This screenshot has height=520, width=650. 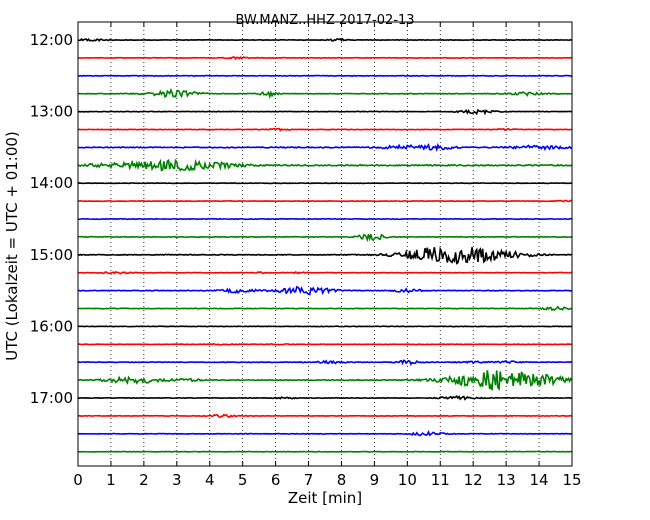 I want to click on y-tick-label-3: 15:00, so click(x=51, y=255).